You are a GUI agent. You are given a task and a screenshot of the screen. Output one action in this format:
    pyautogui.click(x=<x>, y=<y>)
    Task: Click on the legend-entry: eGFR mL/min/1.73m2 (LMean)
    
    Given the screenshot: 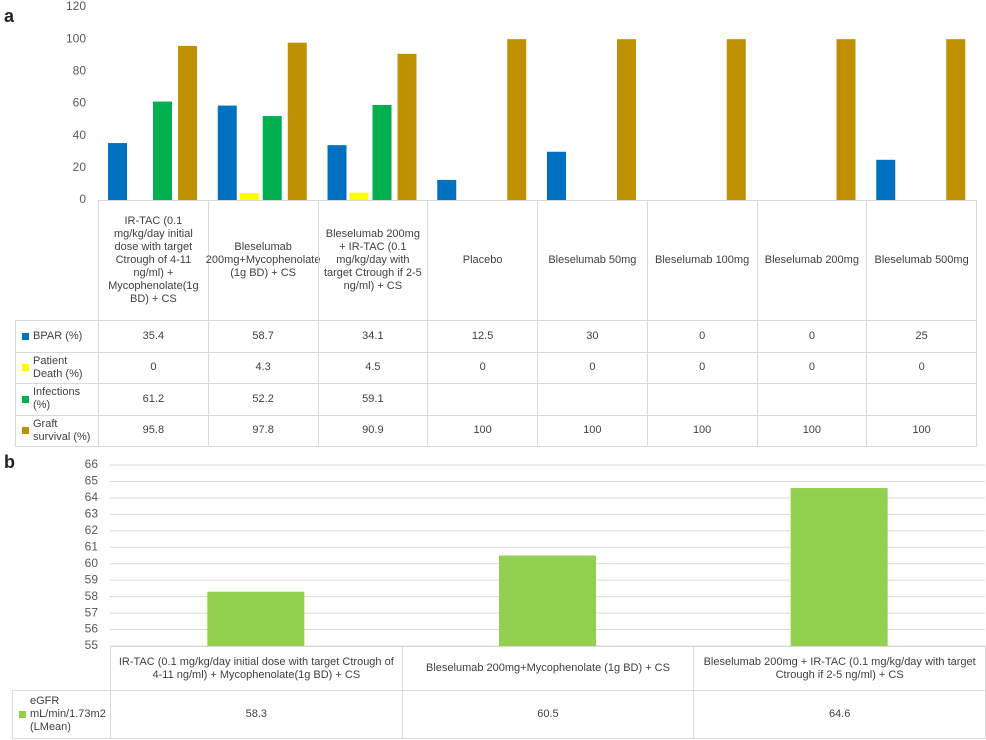 What is the action you would take?
    pyautogui.click(x=61, y=714)
    